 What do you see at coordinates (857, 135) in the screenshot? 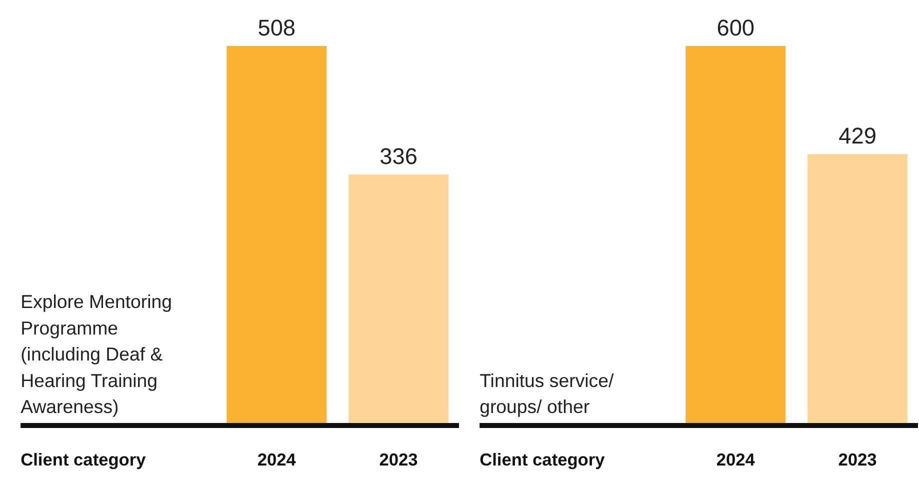
I see `data-label: 429` at bounding box center [857, 135].